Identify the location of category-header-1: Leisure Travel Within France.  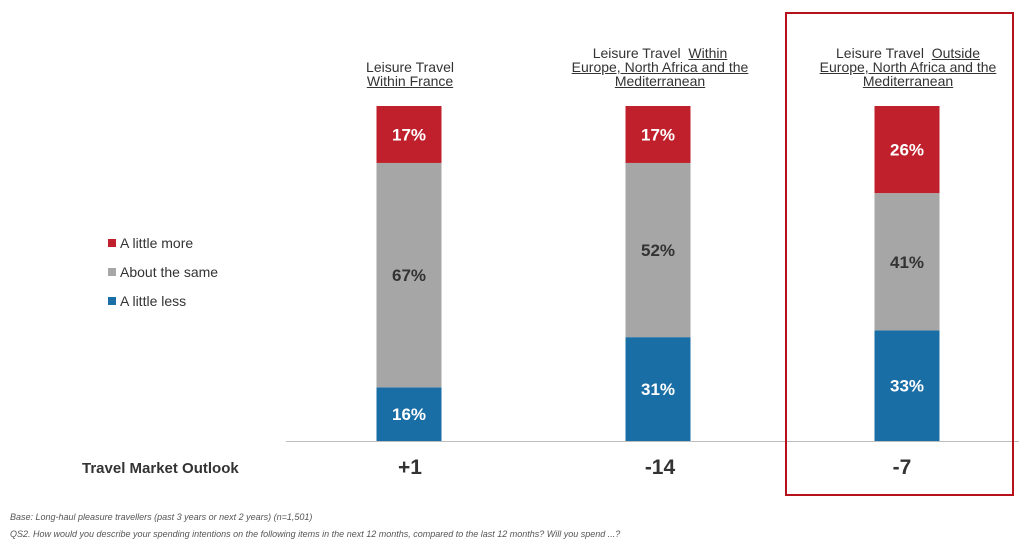
(410, 74).